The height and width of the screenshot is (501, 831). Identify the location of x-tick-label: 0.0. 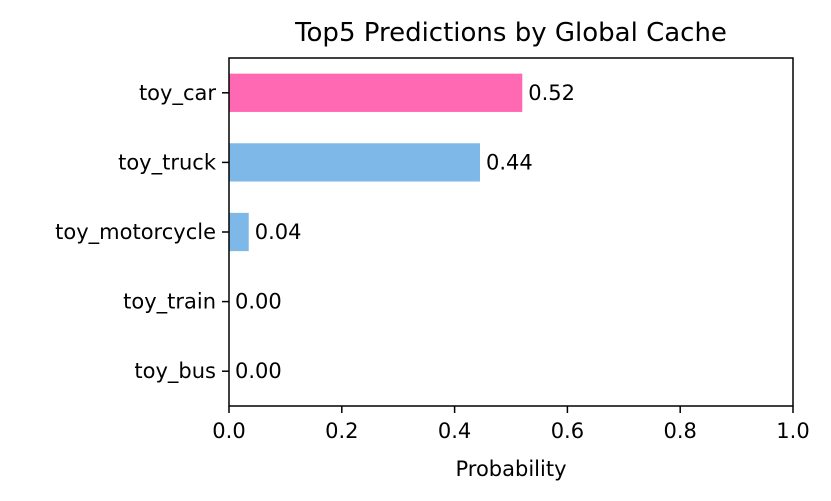
(228, 431).